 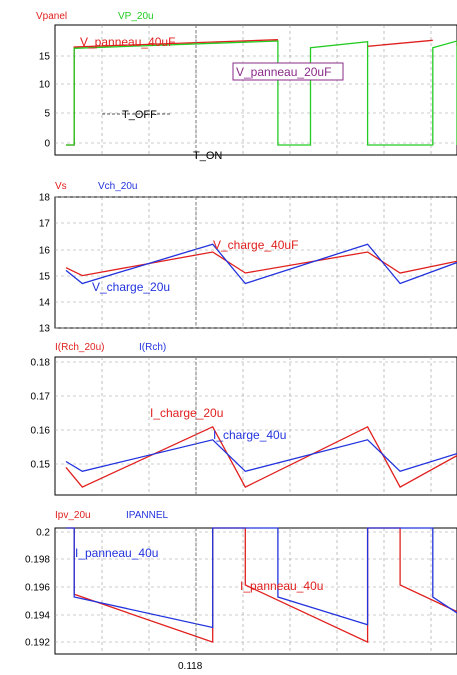 I want to click on series-line-vp-20u, so click(x=261, y=93).